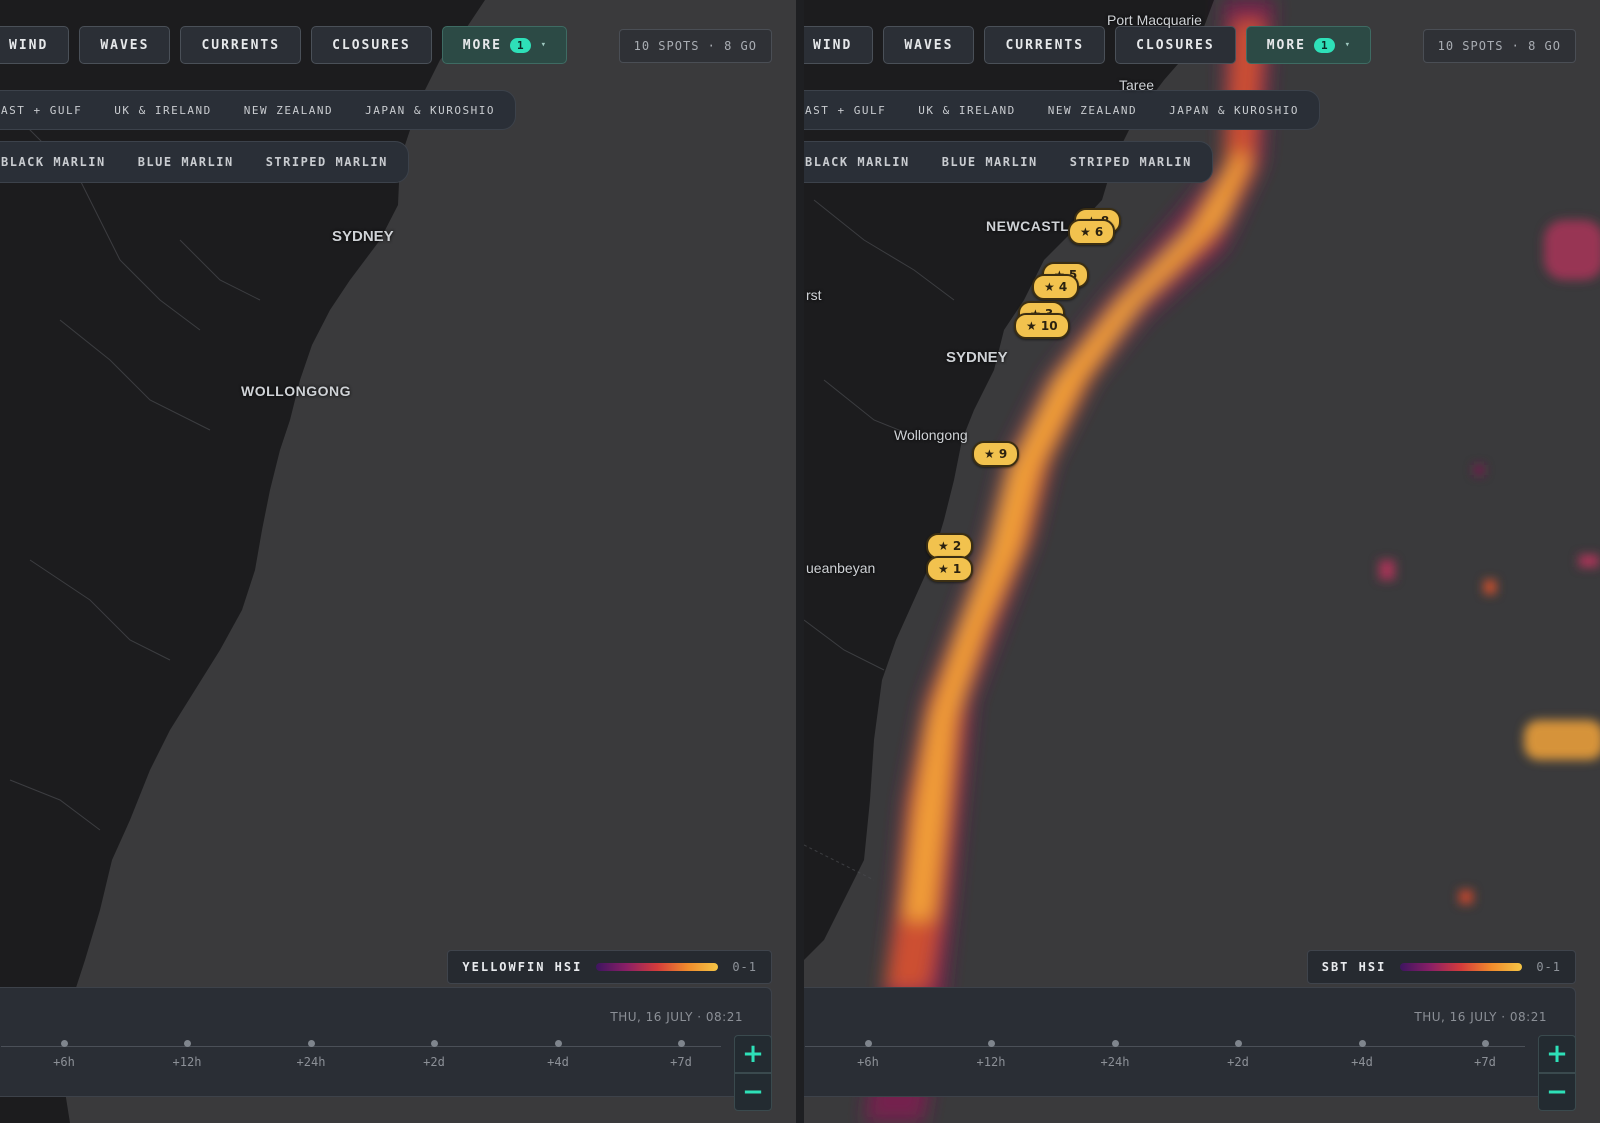 The height and width of the screenshot is (1123, 1600). I want to click on city-label: NEWCASTL, so click(1028, 226).